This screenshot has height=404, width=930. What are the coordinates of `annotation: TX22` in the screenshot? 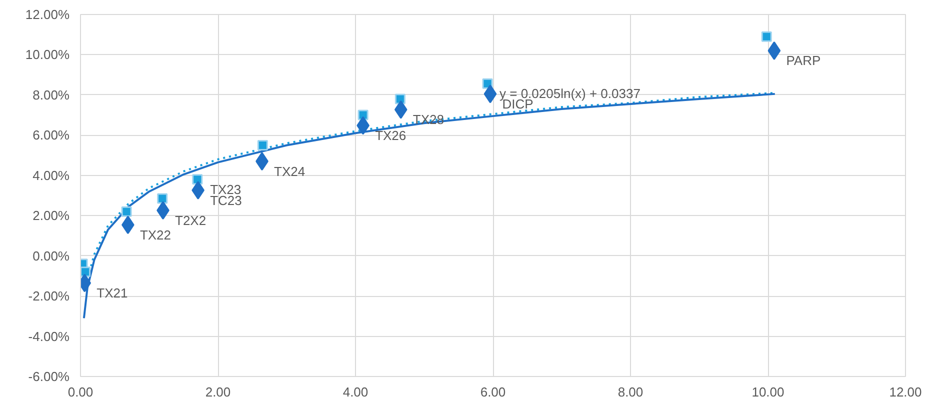 It's located at (156, 234).